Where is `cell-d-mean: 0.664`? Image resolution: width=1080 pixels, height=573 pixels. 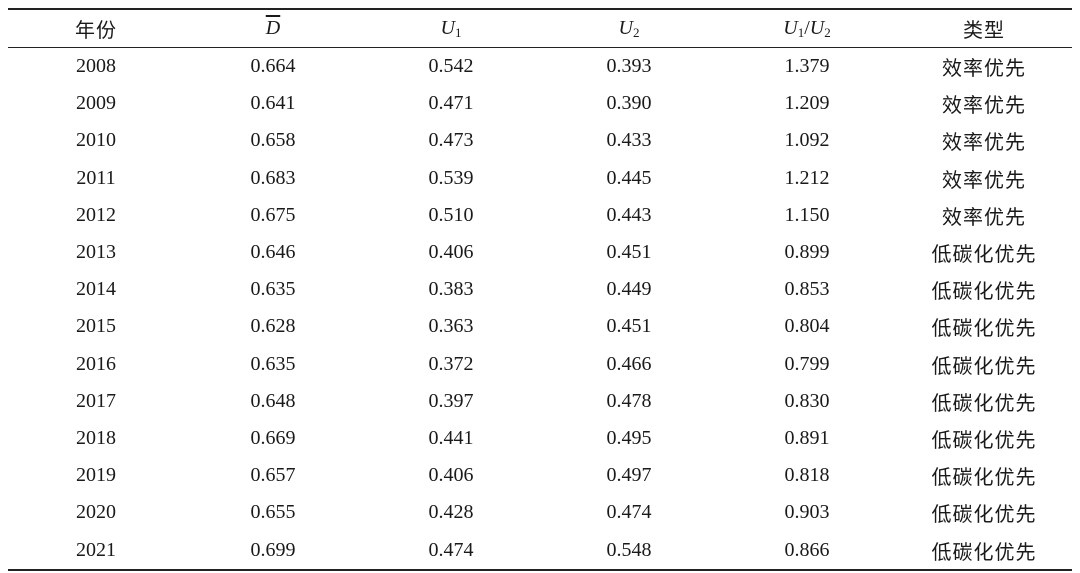 cell-d-mean: 0.664 is located at coordinates (273, 66).